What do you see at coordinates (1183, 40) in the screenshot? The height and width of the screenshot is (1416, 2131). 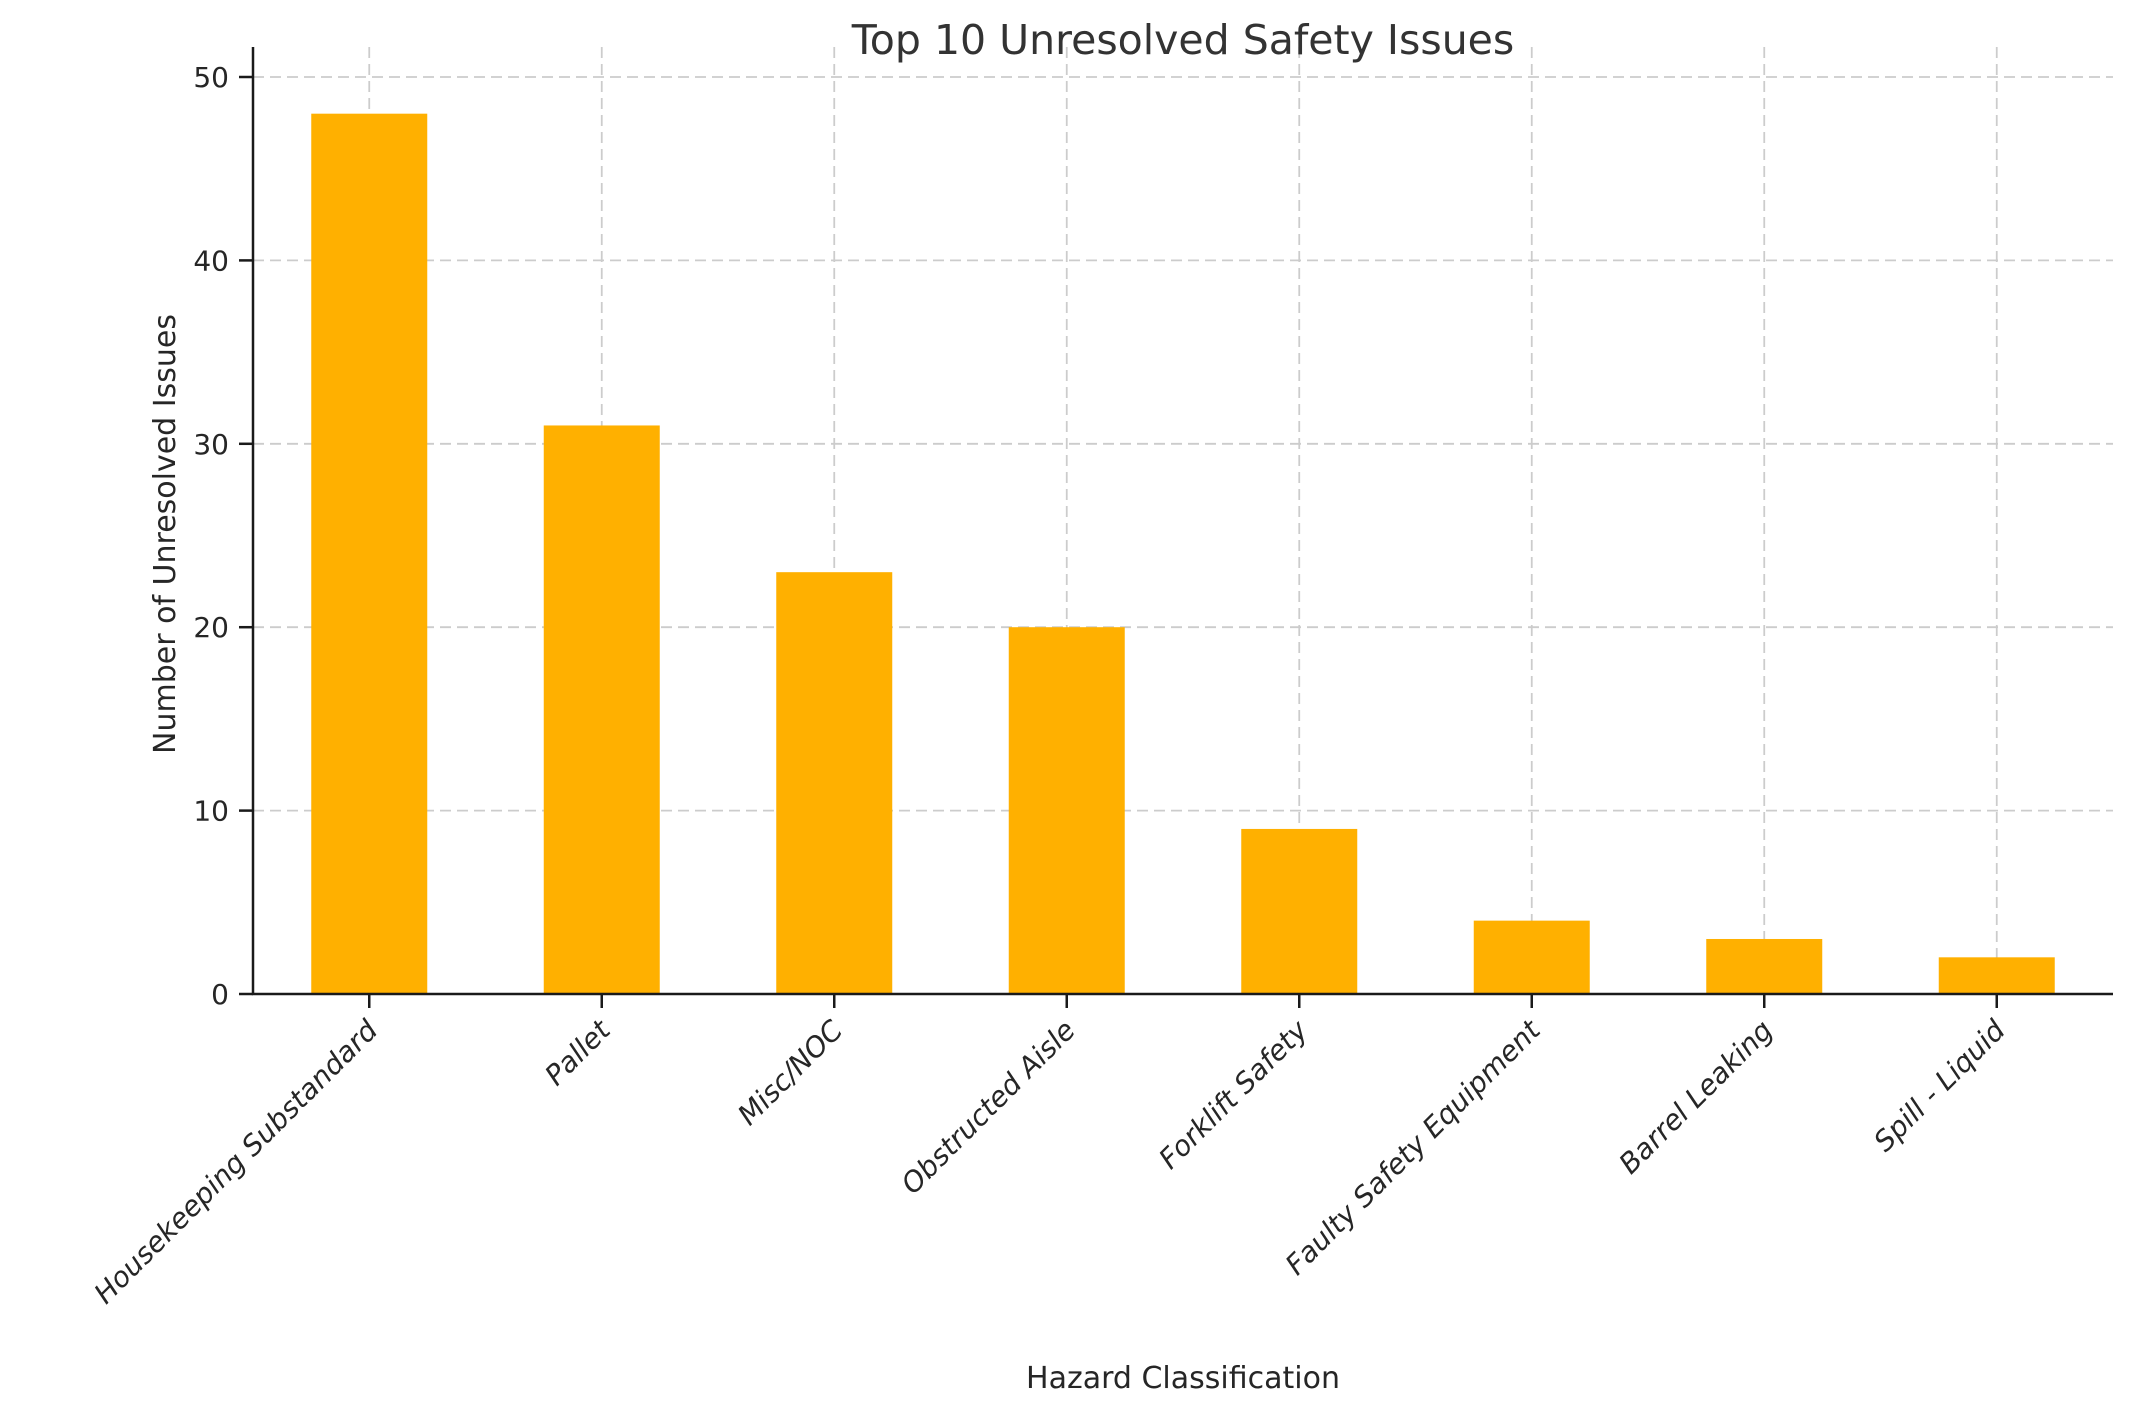 I see `chart-title: Top 10 Unresolved Safety Issues` at bounding box center [1183, 40].